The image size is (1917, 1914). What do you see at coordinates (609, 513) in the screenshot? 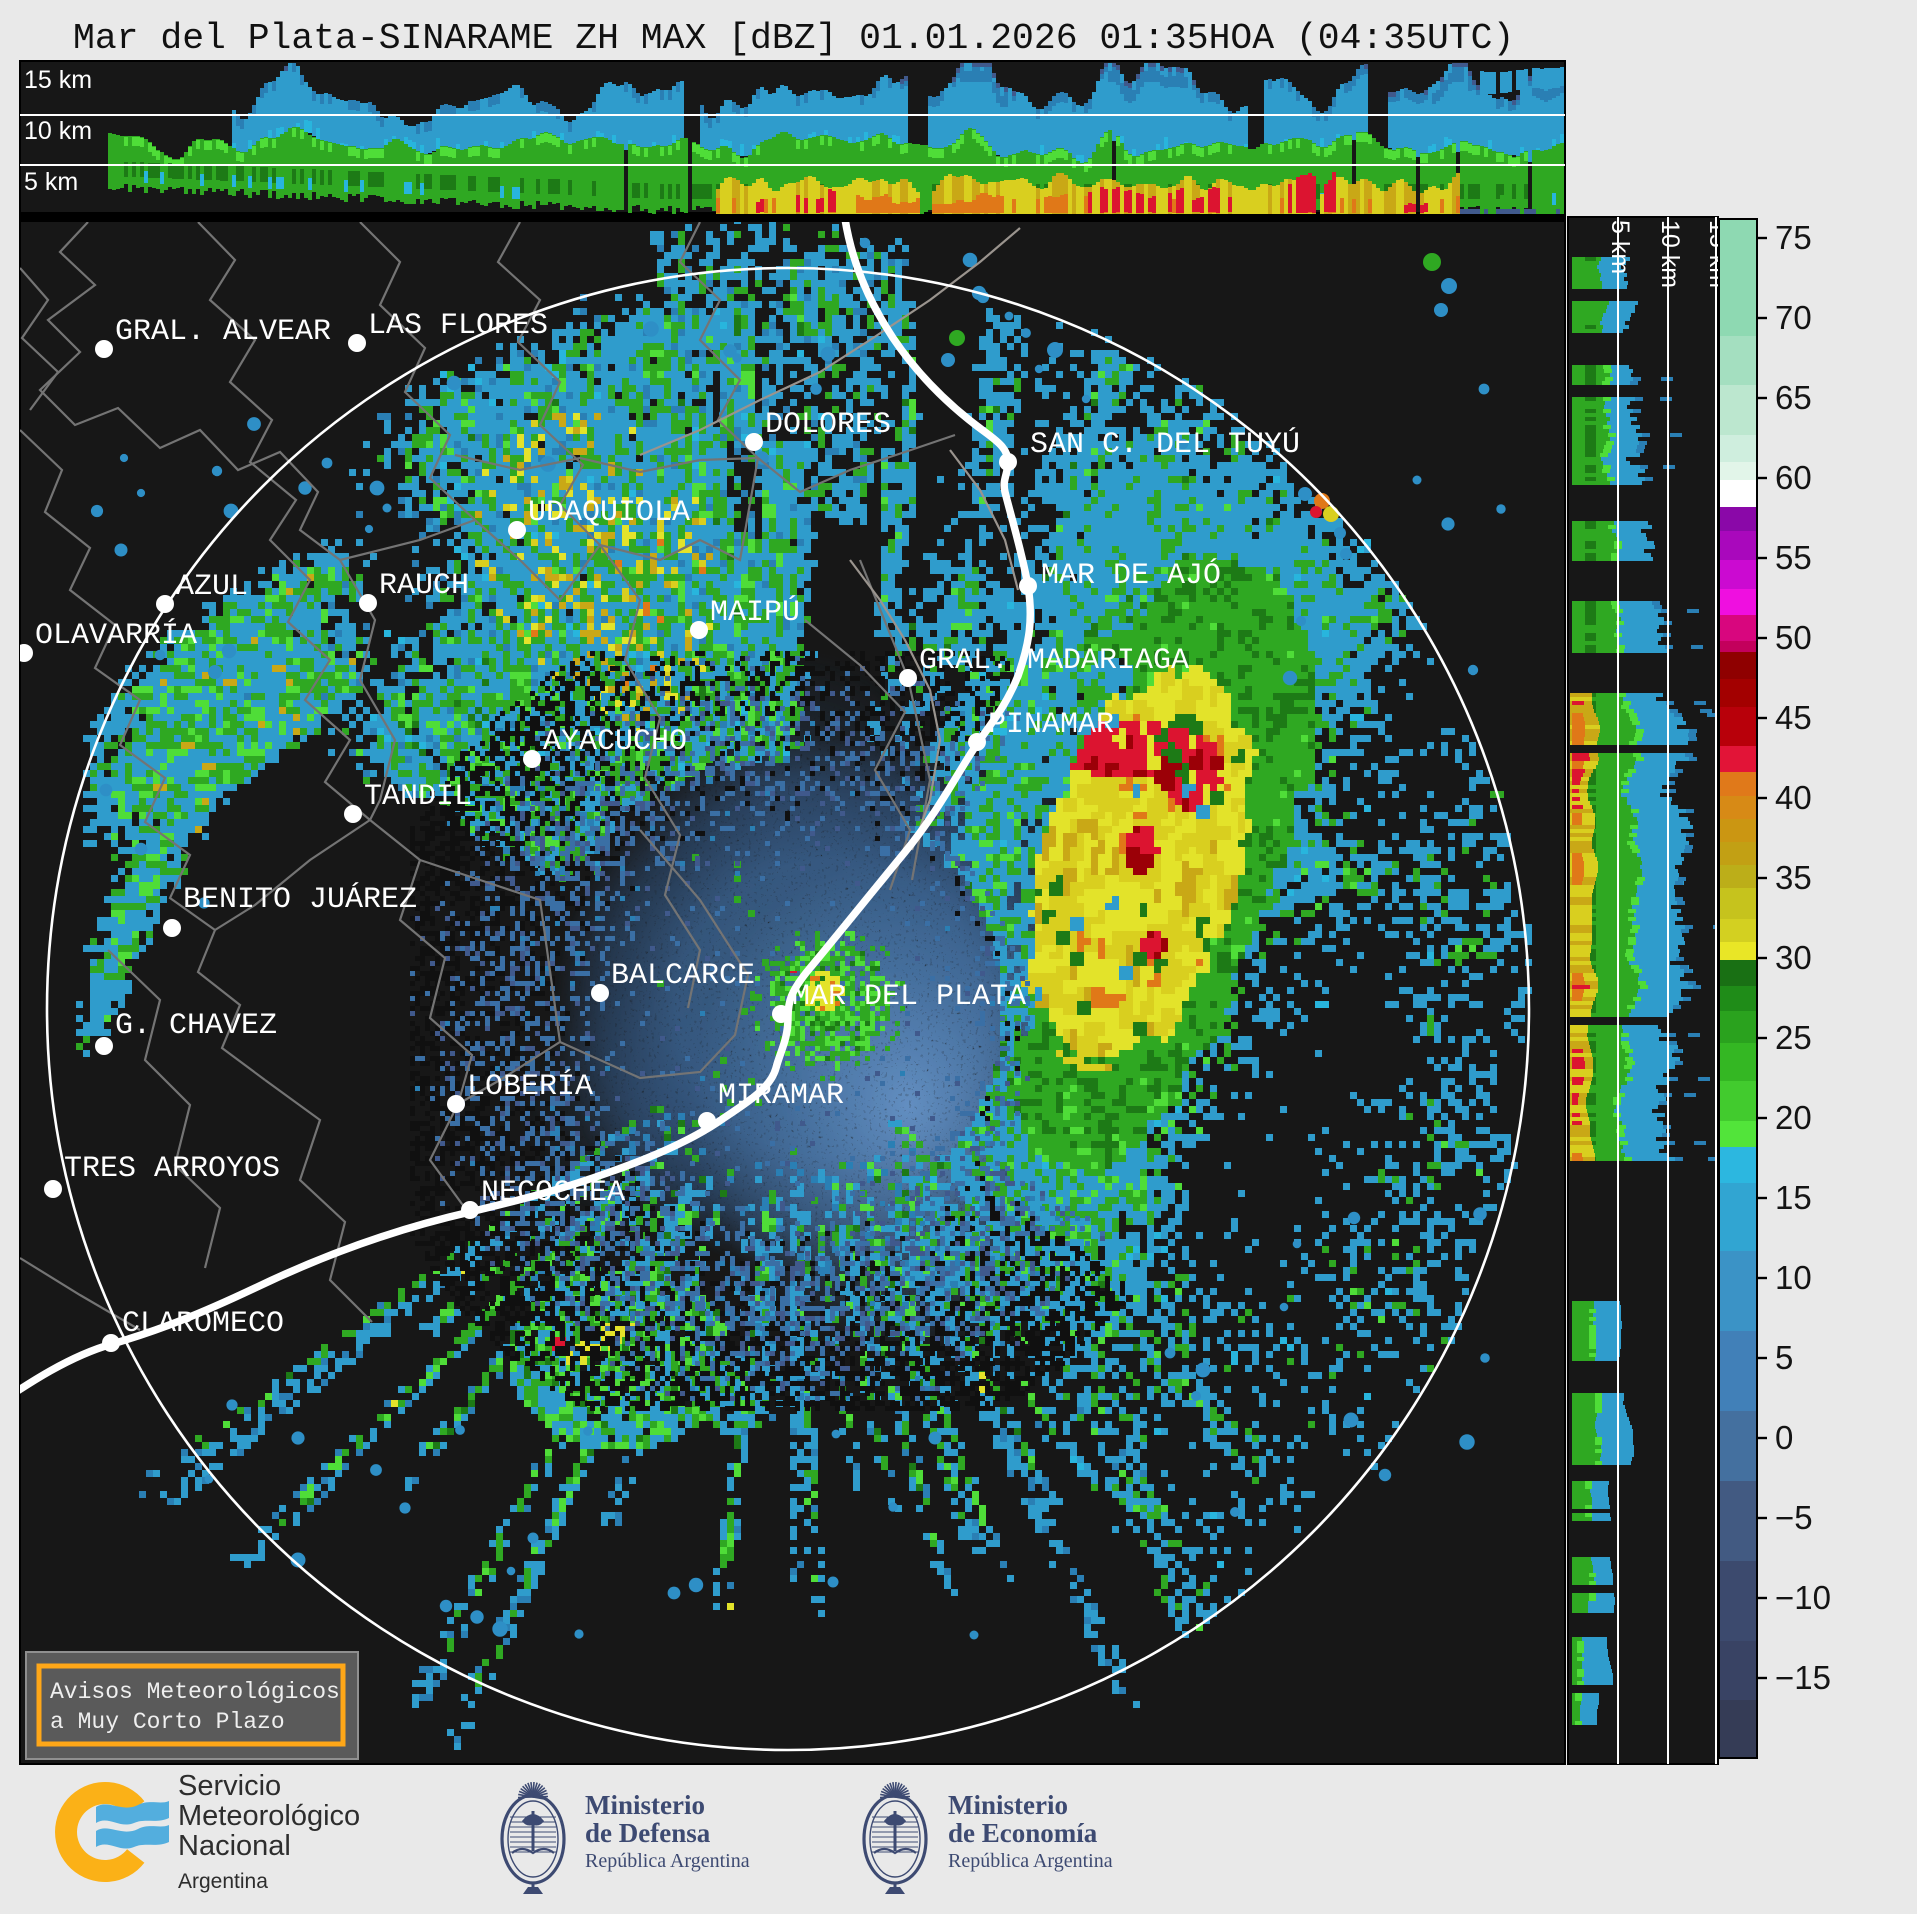
I see `svg-text: UDAQUIOLA` at bounding box center [609, 513].